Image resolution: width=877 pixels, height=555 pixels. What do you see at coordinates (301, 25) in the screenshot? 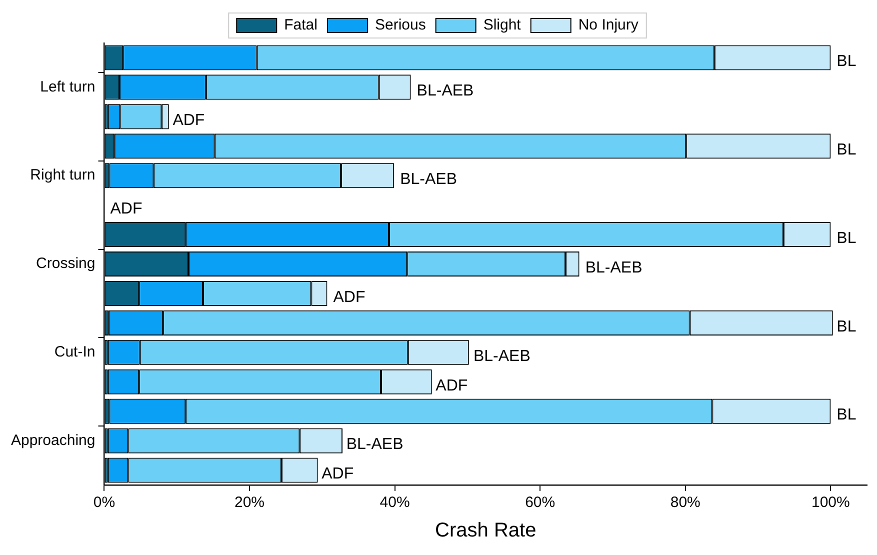
I see `legend-label: Fatal` at bounding box center [301, 25].